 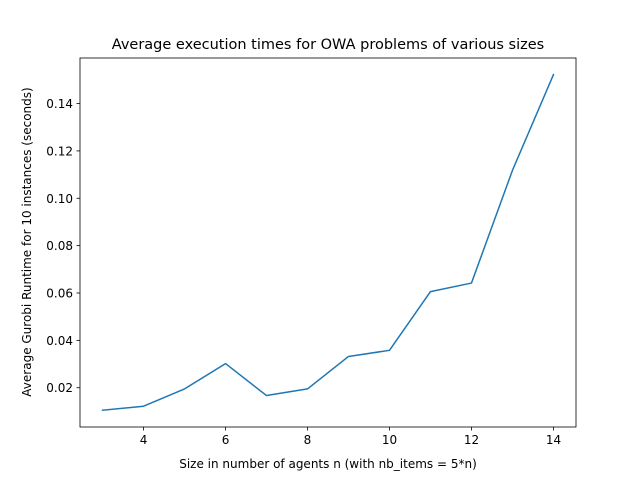 I want to click on x-tick-label: 14, so click(x=553, y=440).